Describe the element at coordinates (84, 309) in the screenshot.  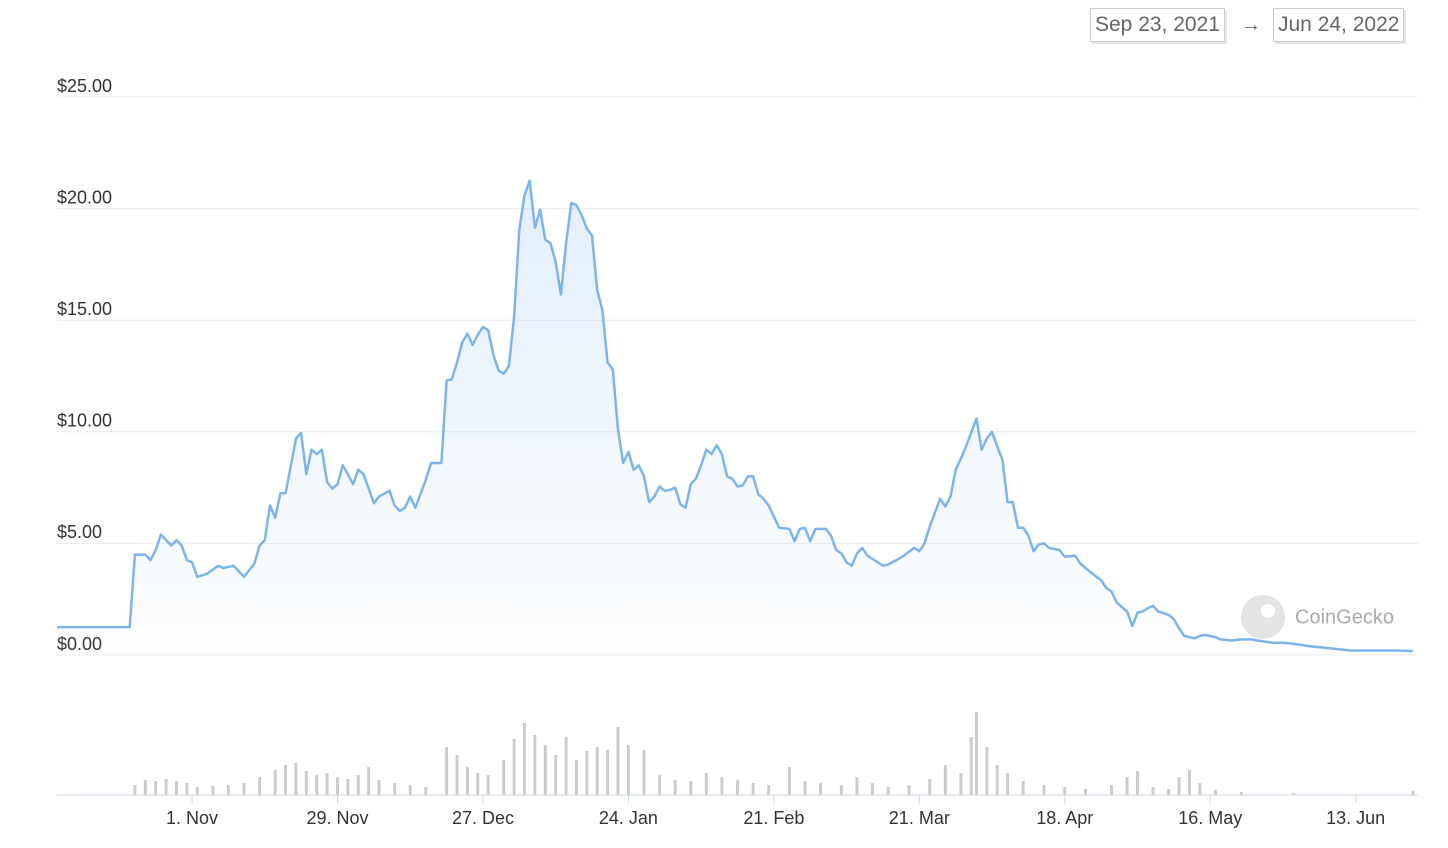
I see `y-tick-label: $15.00` at that location.